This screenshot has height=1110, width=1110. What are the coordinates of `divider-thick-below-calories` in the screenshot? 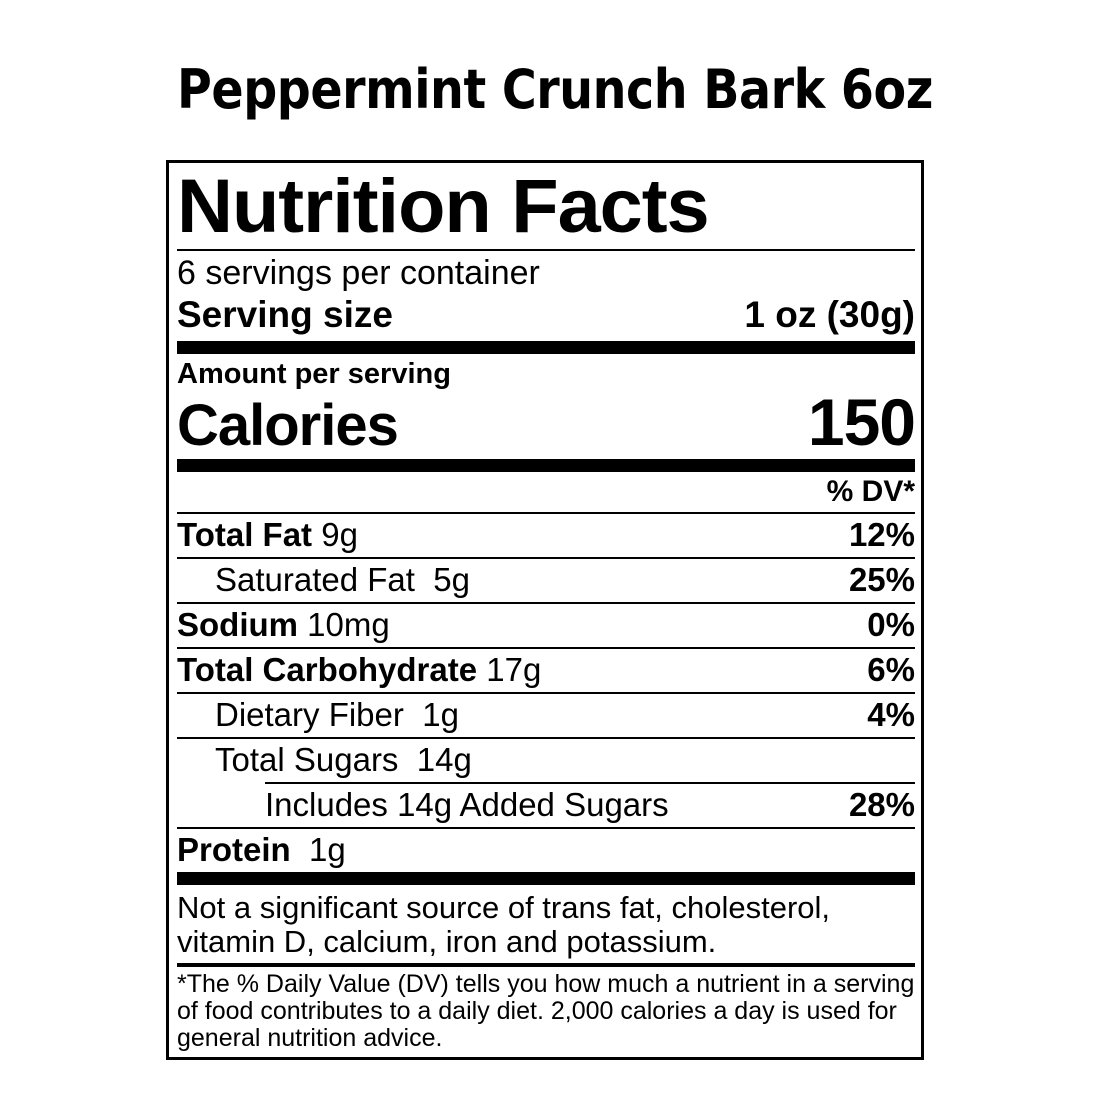 It's located at (546, 465).